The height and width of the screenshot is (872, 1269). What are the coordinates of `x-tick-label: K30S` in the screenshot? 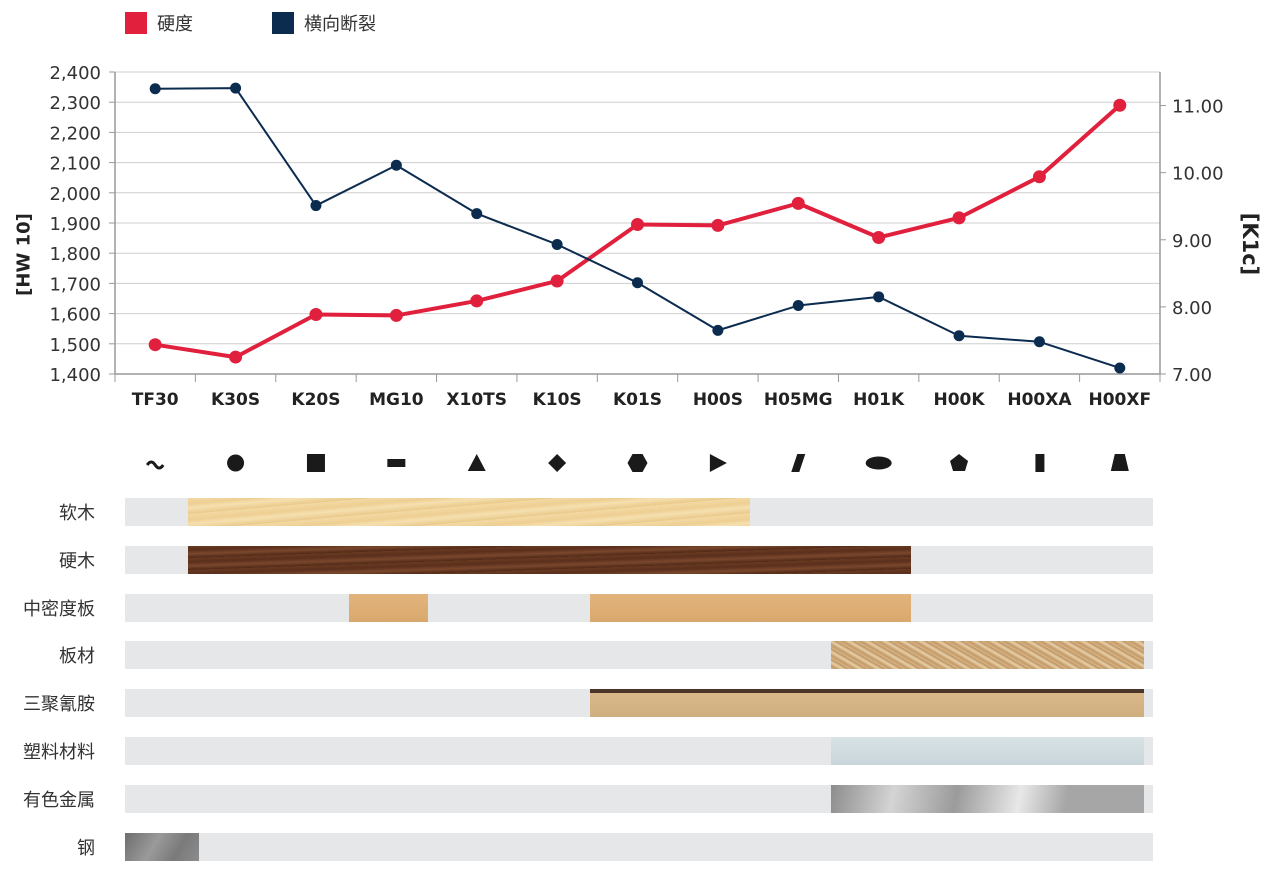 It's located at (235, 400).